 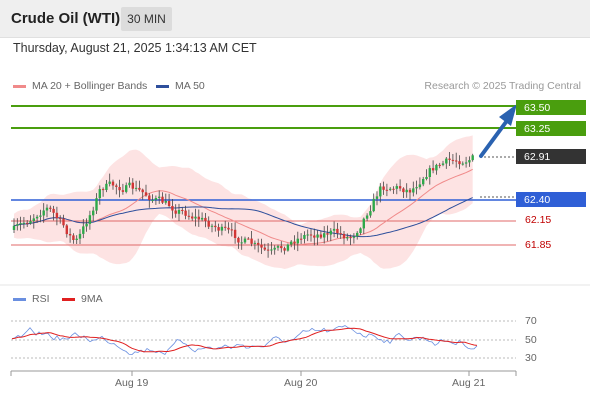 I want to click on legend-rsi: RSI, so click(x=31, y=299).